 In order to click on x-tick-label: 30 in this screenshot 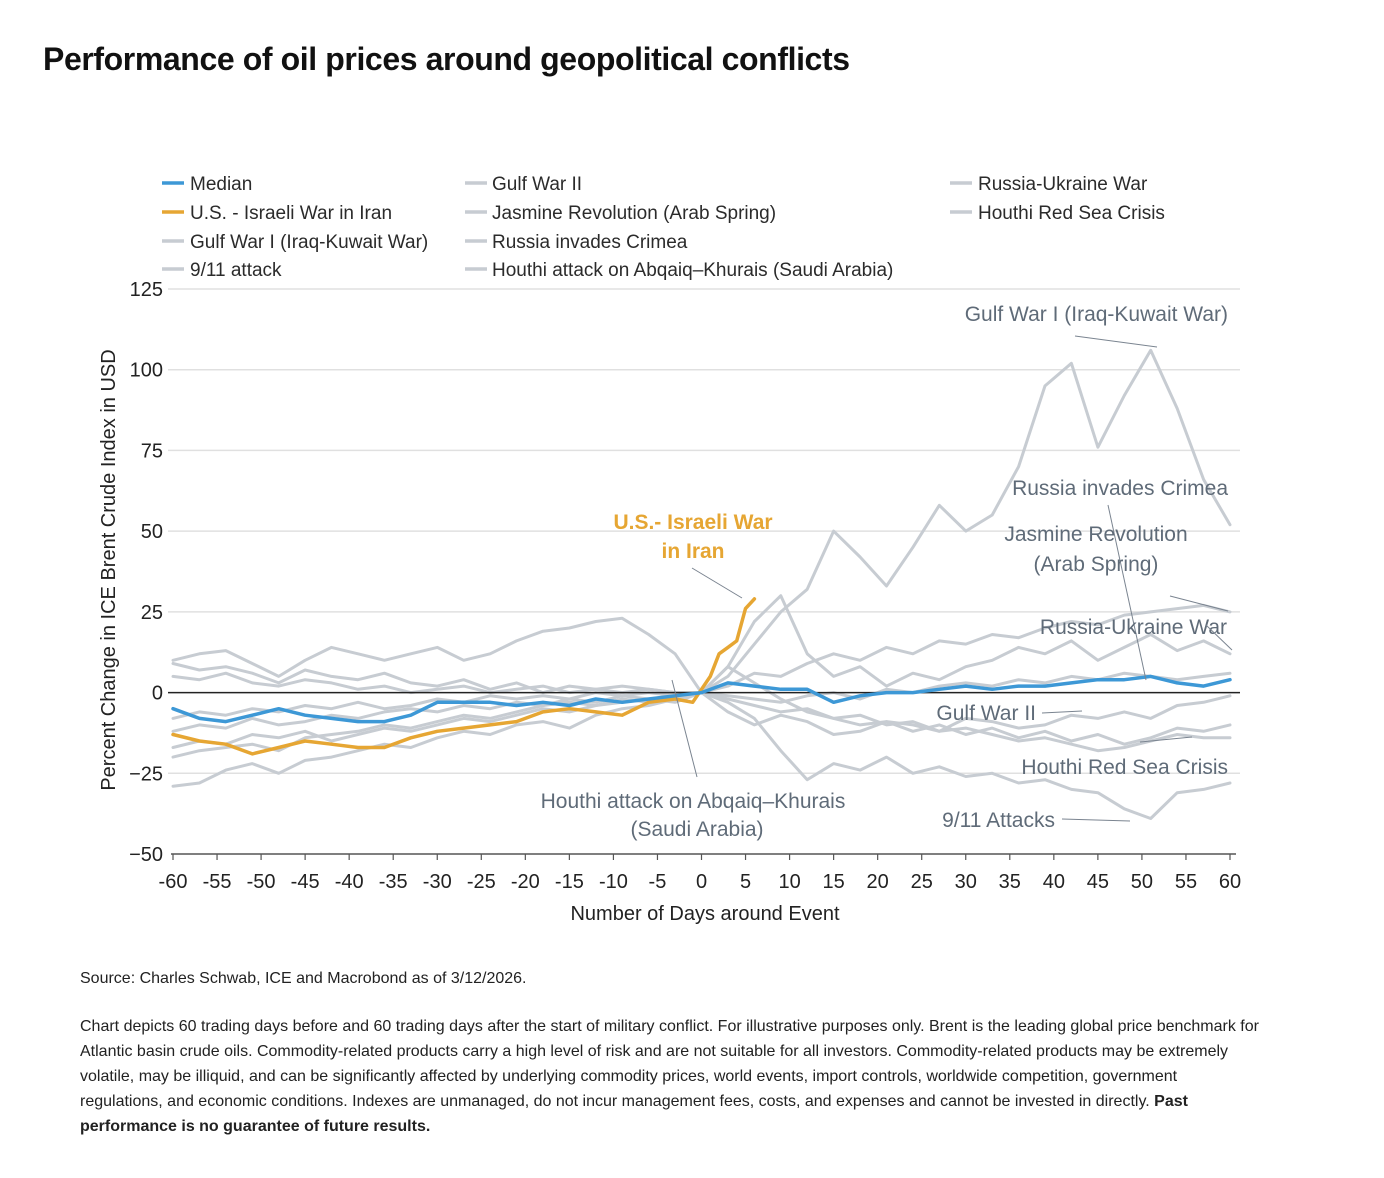, I will do `click(966, 882)`.